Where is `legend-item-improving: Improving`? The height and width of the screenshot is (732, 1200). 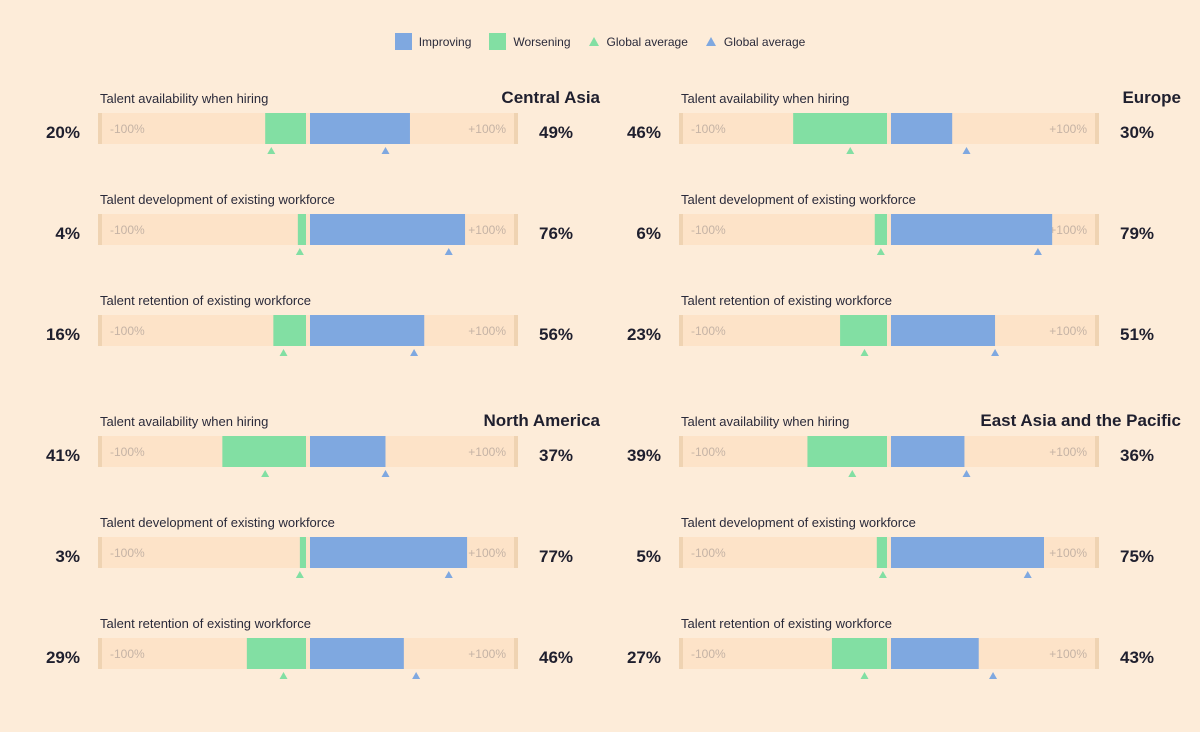 legend-item-improving: Improving is located at coordinates (432, 41).